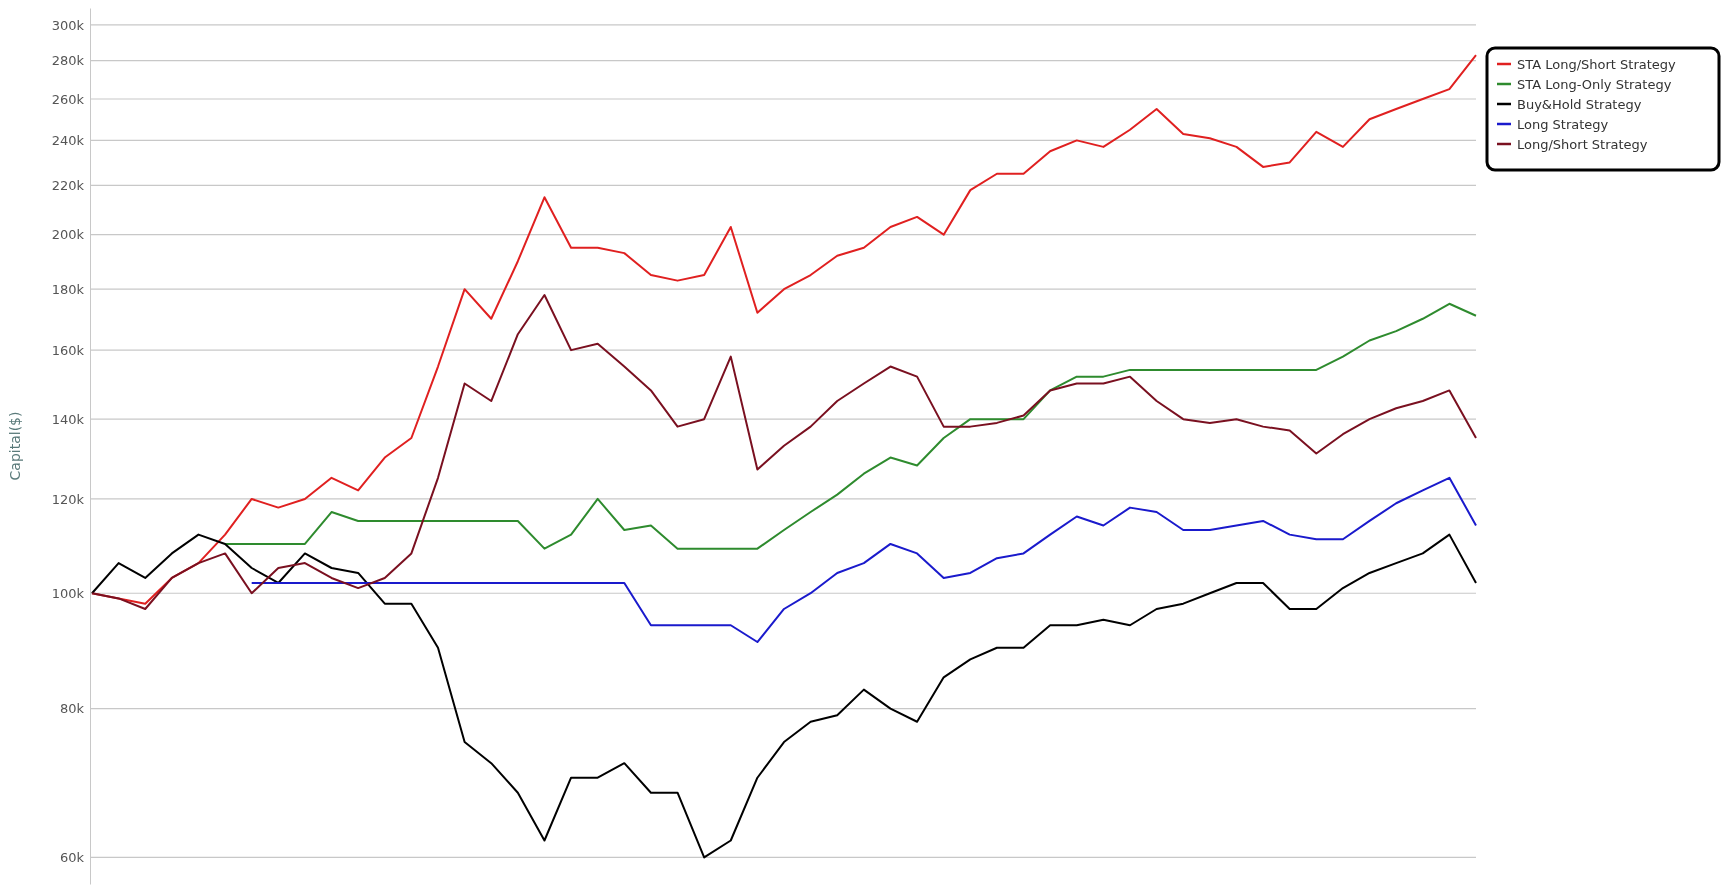  Describe the element at coordinates (863, 560) in the screenshot. I see `line-series` at that location.